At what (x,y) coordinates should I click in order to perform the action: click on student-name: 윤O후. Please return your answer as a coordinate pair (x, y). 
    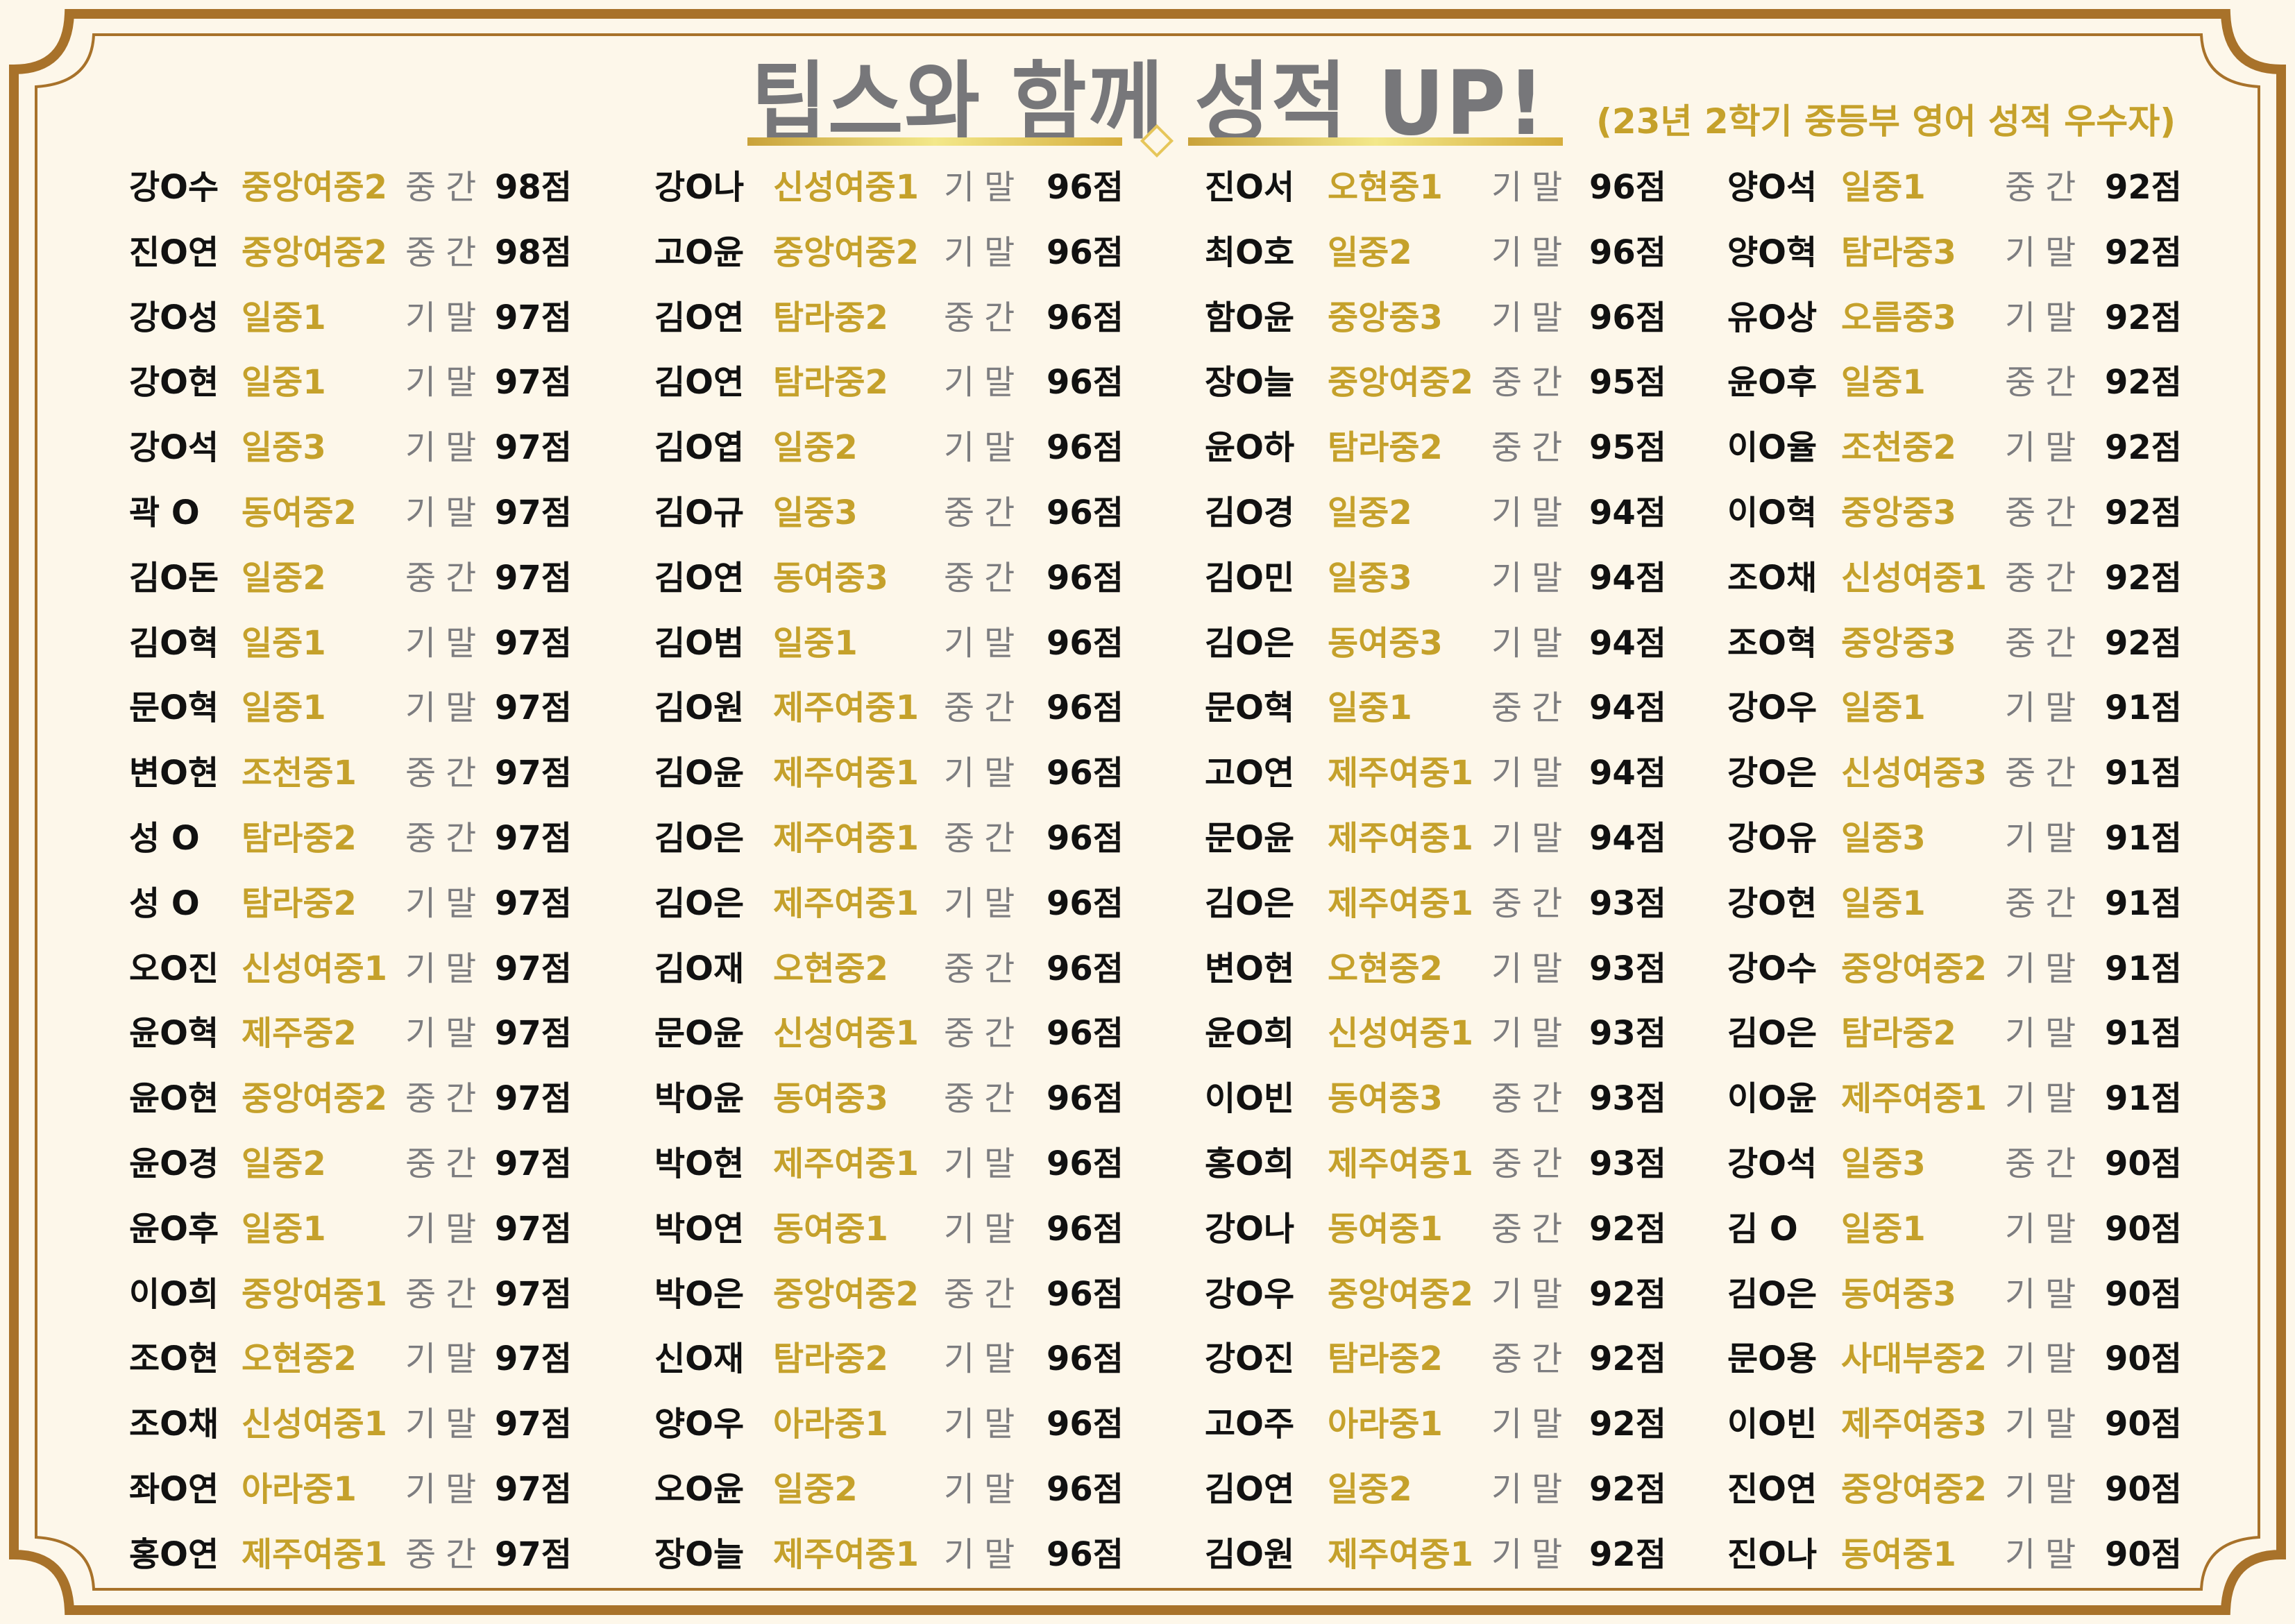
    Looking at the image, I should click on (174, 1229).